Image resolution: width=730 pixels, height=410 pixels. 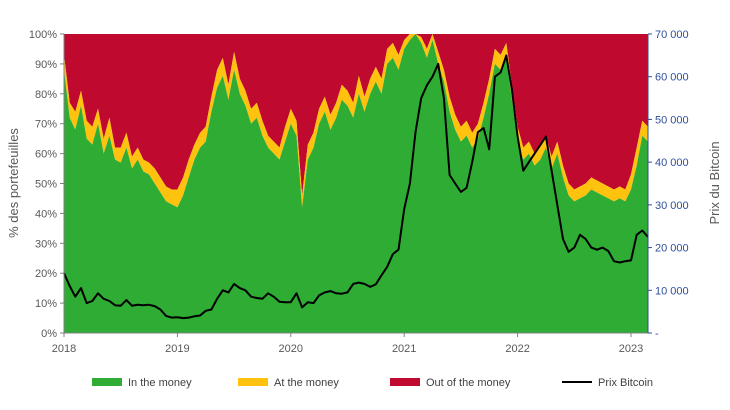 What do you see at coordinates (631, 349) in the screenshot?
I see `x-tick-label: 2023` at bounding box center [631, 349].